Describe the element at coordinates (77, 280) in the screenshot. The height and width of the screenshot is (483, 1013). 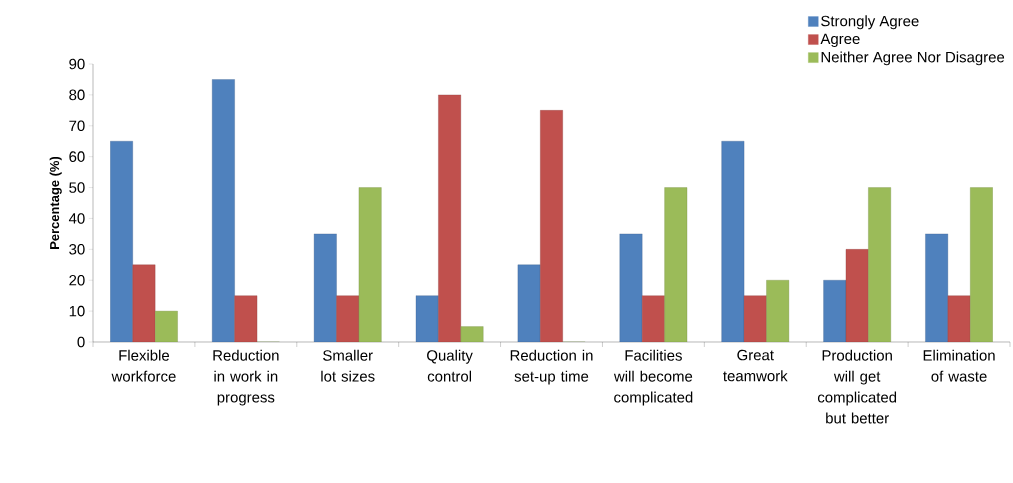
I see `y-tick-label: 20` at that location.